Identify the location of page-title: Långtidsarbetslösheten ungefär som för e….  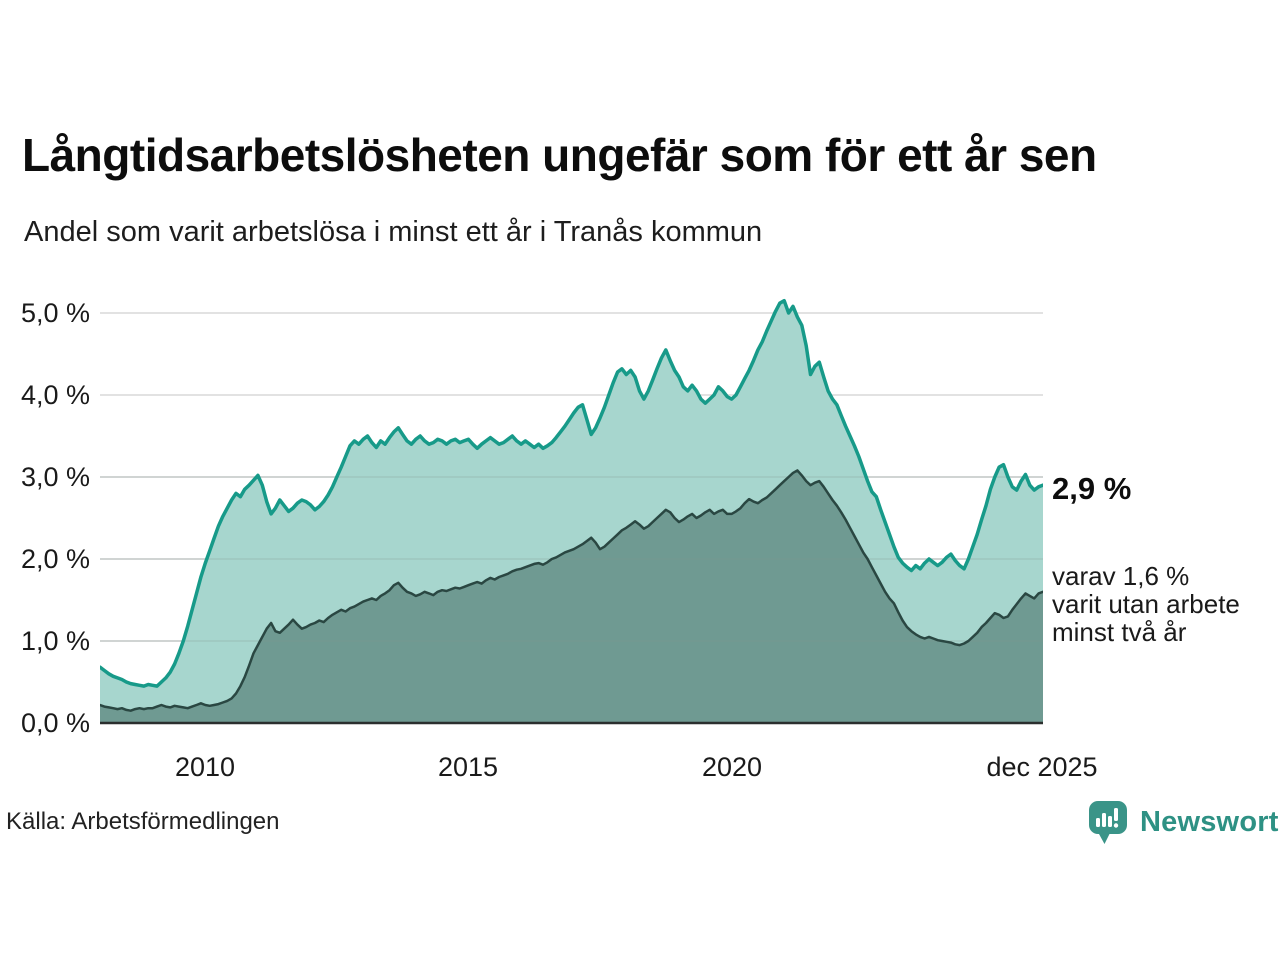
(559, 155).